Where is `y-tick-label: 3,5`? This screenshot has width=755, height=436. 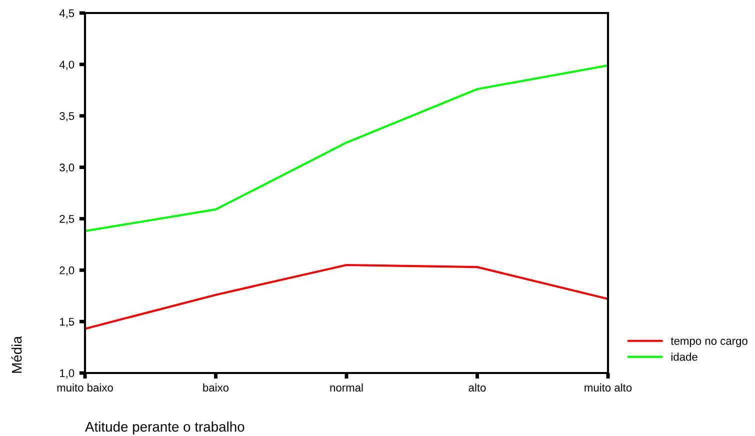
y-tick-label: 3,5 is located at coordinates (67, 117).